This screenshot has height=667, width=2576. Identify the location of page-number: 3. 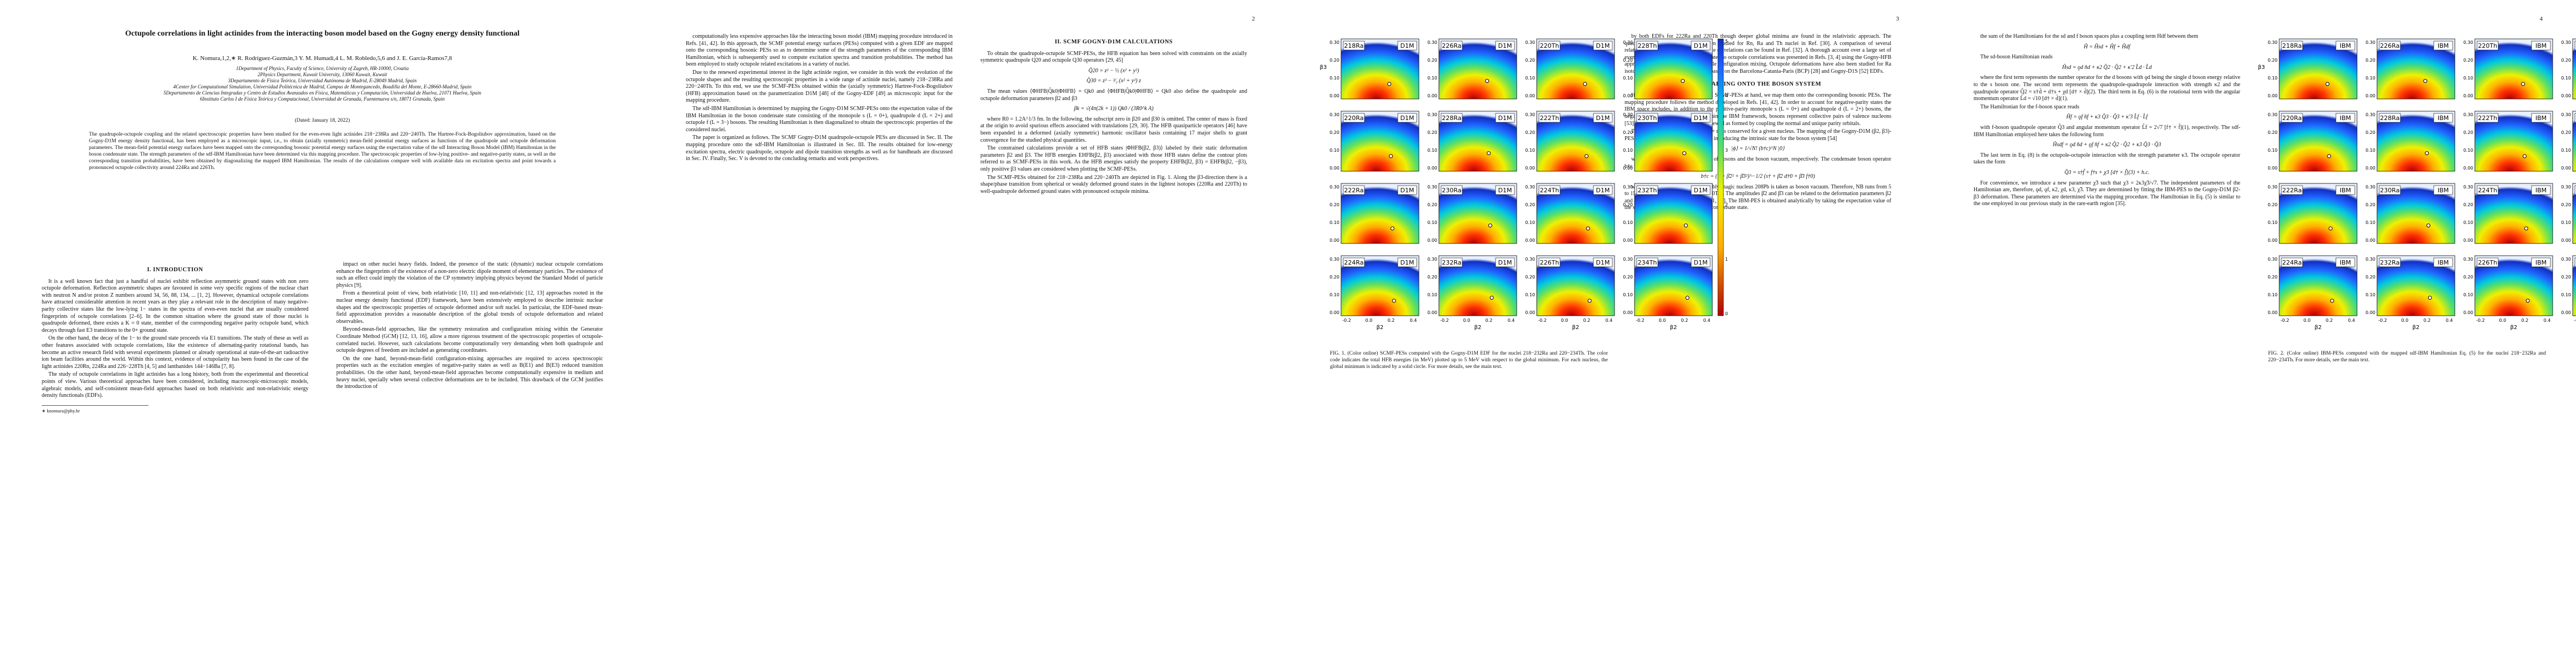
(1898, 19).